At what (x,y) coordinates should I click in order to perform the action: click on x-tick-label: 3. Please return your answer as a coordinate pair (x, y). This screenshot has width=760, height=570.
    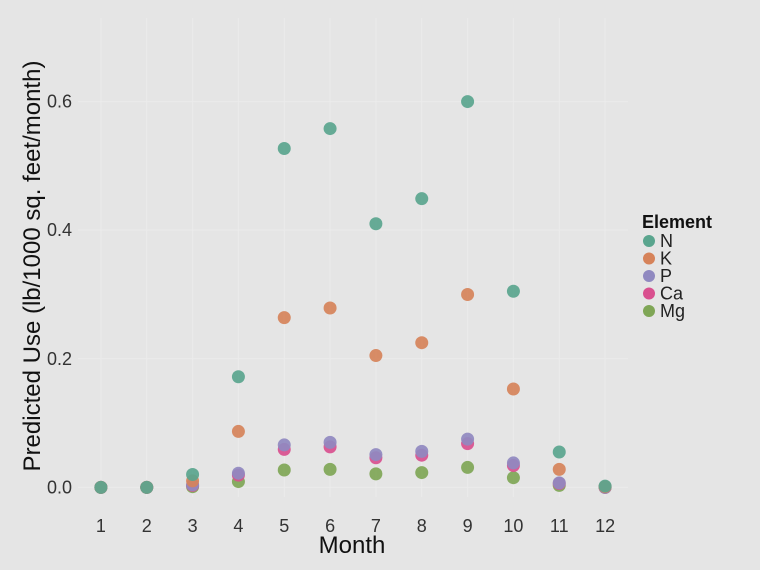
    Looking at the image, I should click on (193, 526).